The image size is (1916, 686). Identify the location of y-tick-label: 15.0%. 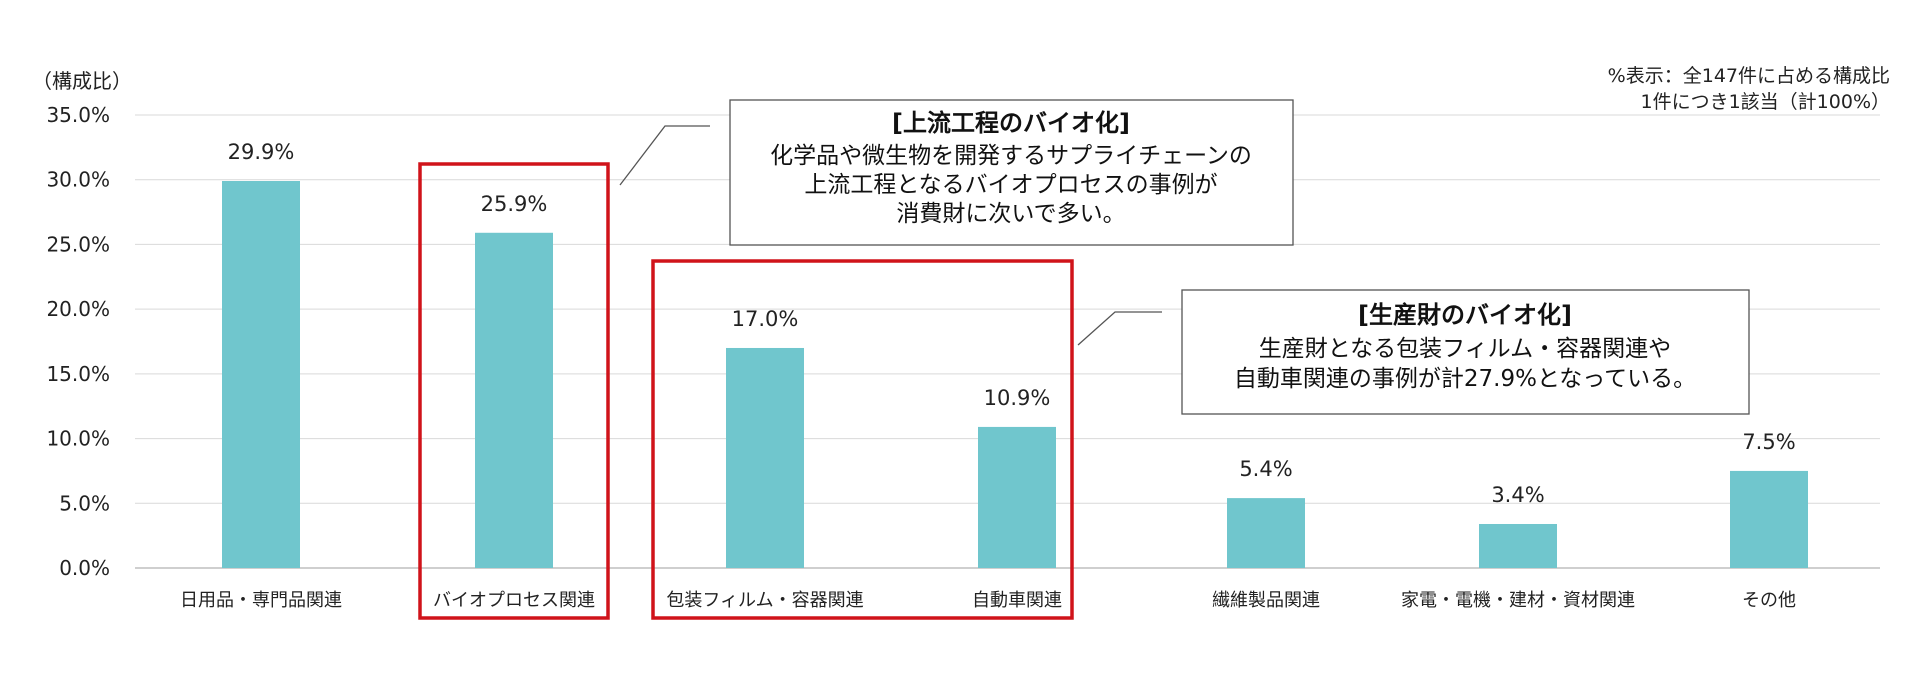
(78, 374).